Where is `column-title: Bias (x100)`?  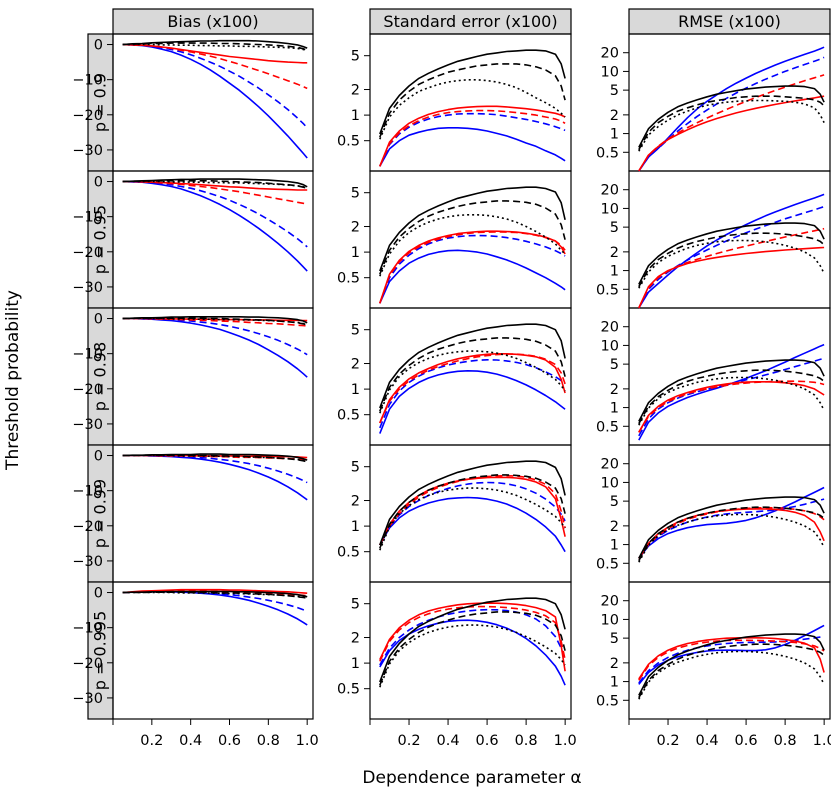
column-title: Bias (x100) is located at coordinates (212, 21).